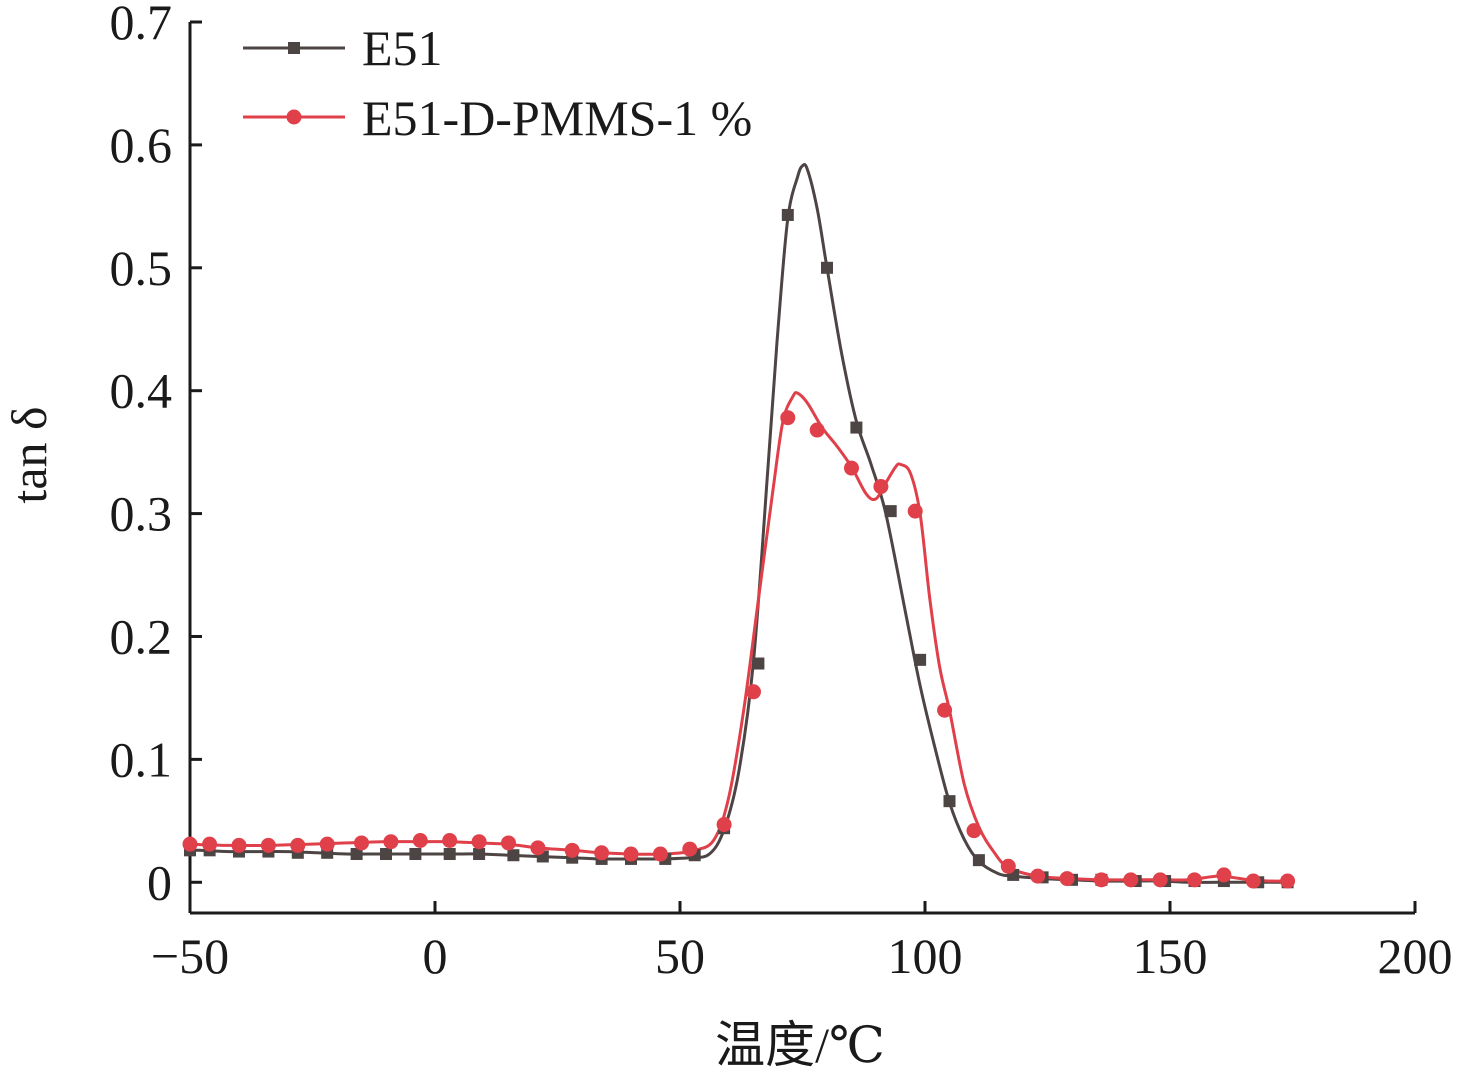 This screenshot has height=1072, width=1459. Describe the element at coordinates (190, 956) in the screenshot. I see `x-tick-label: −50` at that location.